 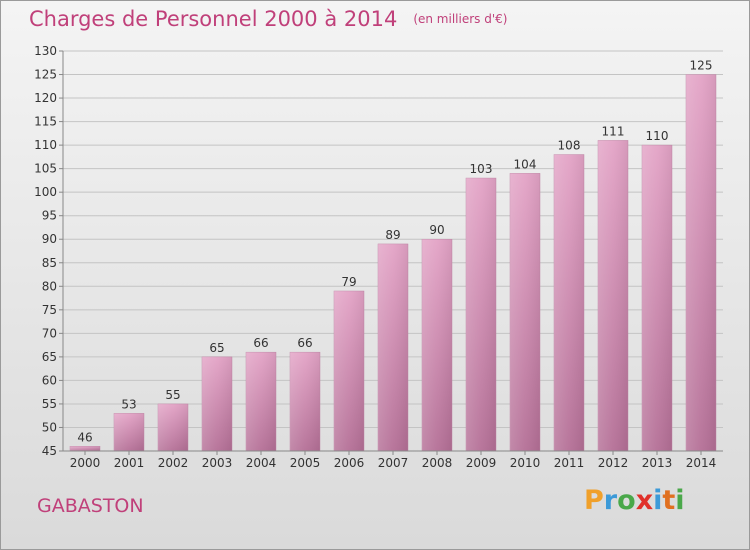 I want to click on logo-letter: o, so click(x=626, y=500).